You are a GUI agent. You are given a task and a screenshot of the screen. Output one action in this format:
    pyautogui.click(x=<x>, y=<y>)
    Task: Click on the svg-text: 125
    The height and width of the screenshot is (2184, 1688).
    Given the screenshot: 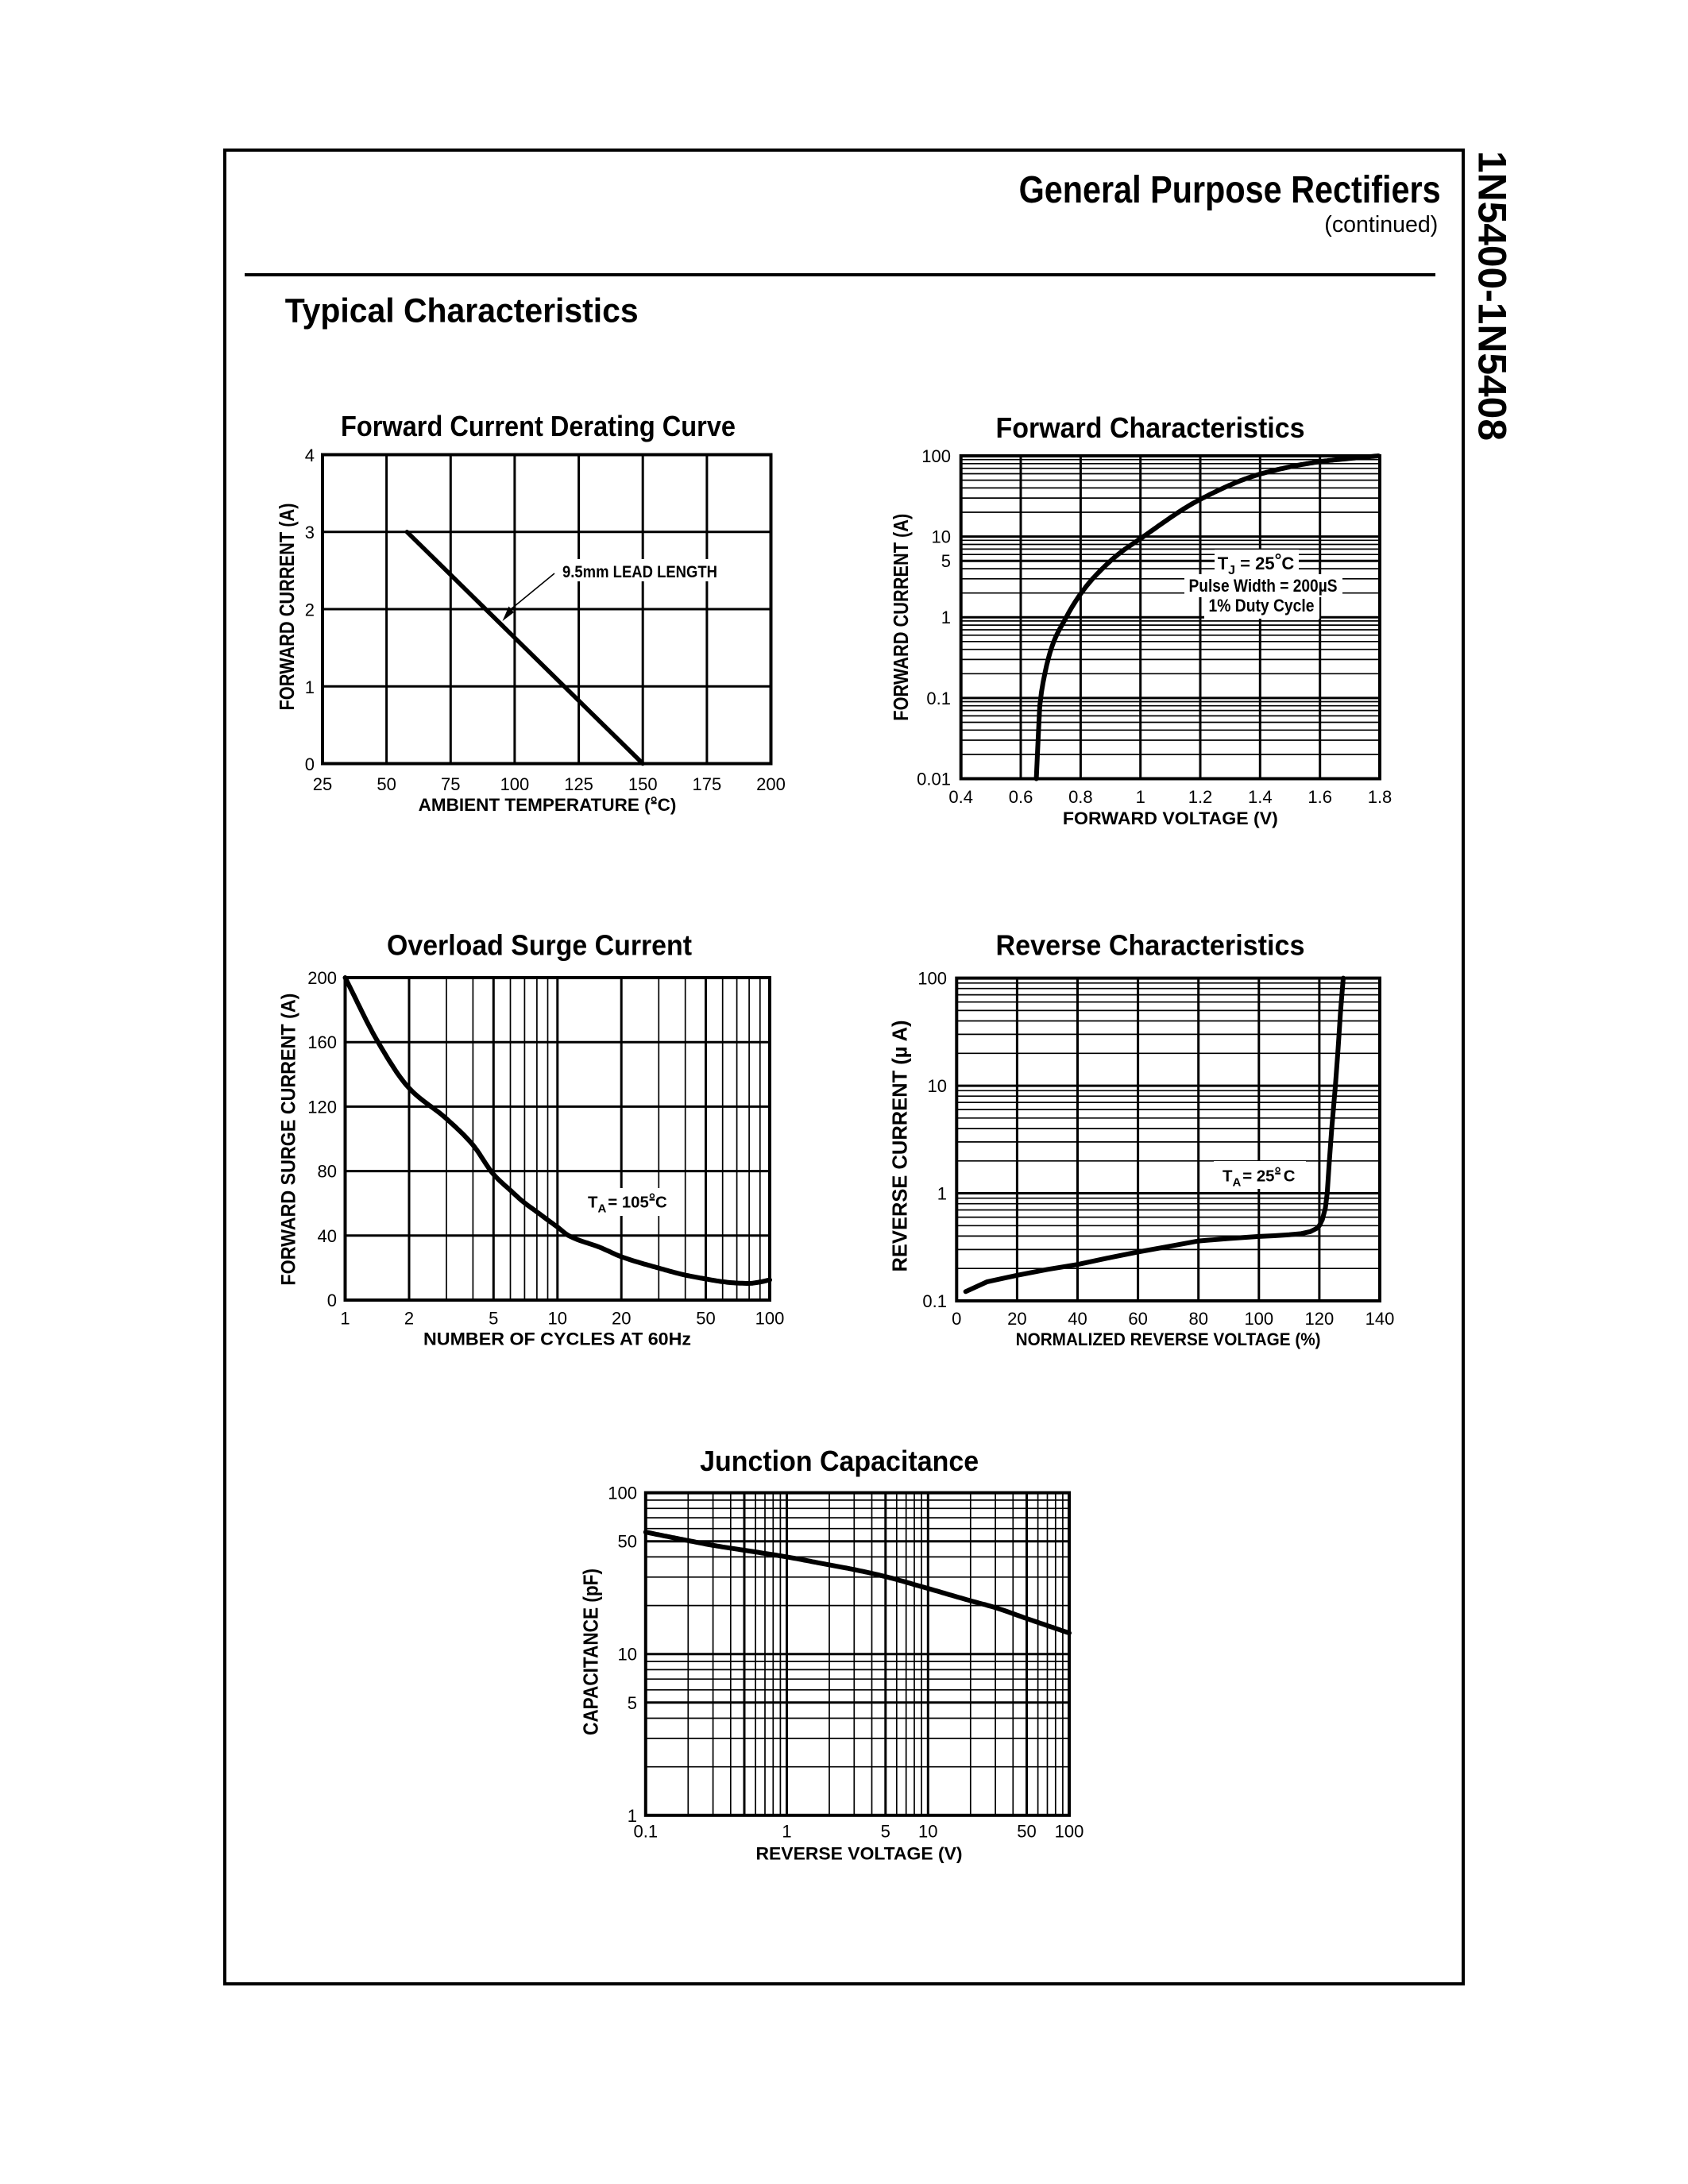 What is the action you would take?
    pyautogui.click(x=578, y=784)
    